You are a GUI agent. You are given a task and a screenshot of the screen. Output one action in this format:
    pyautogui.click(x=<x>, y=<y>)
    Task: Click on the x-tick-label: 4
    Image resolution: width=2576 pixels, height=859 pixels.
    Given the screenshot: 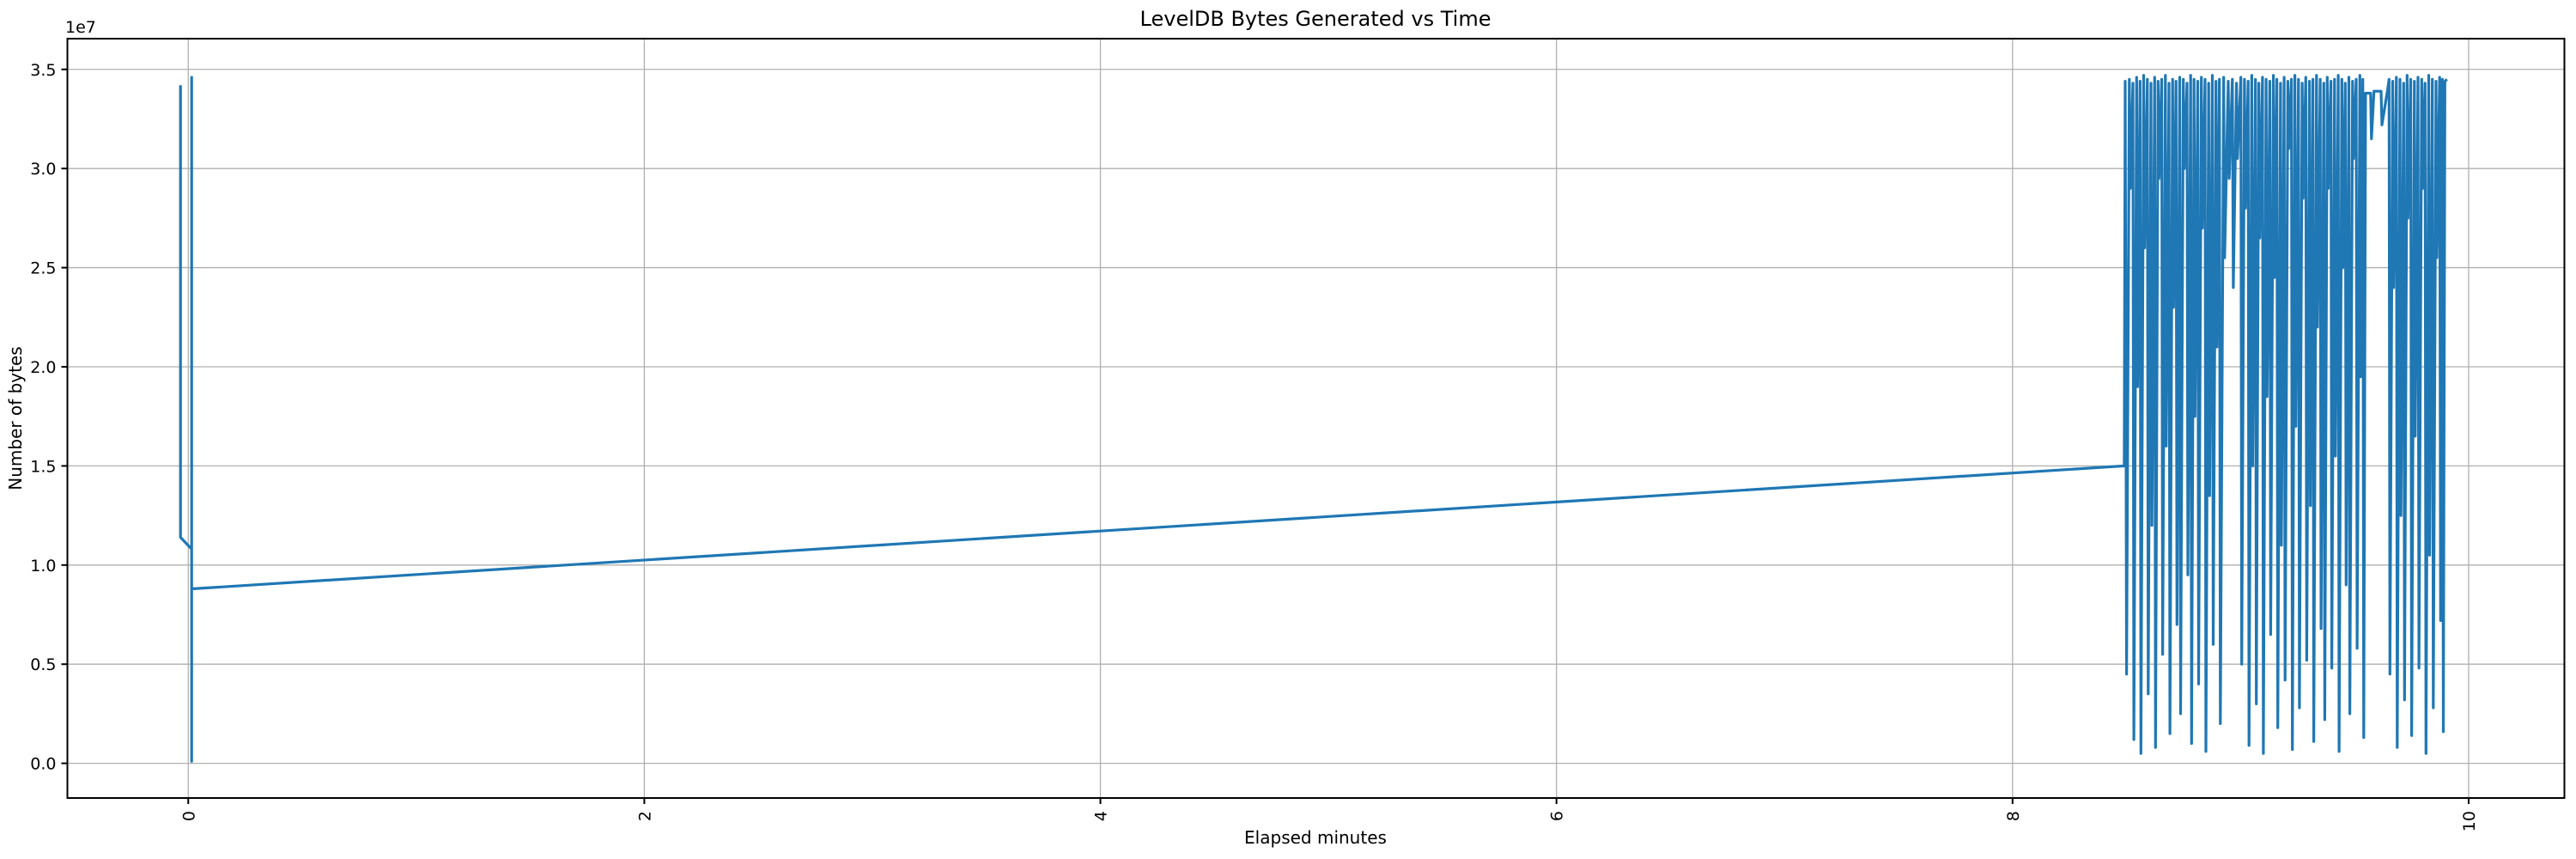 What is the action you would take?
    pyautogui.click(x=1101, y=816)
    